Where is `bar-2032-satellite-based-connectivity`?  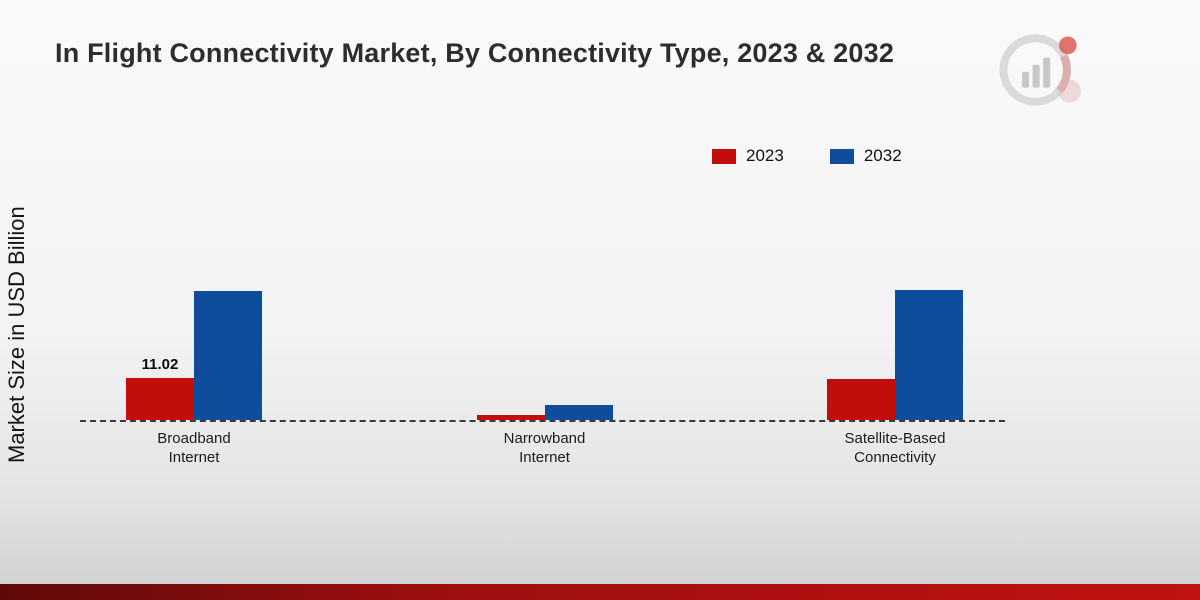
bar-2032-satellite-based-connectivity is located at coordinates (929, 355).